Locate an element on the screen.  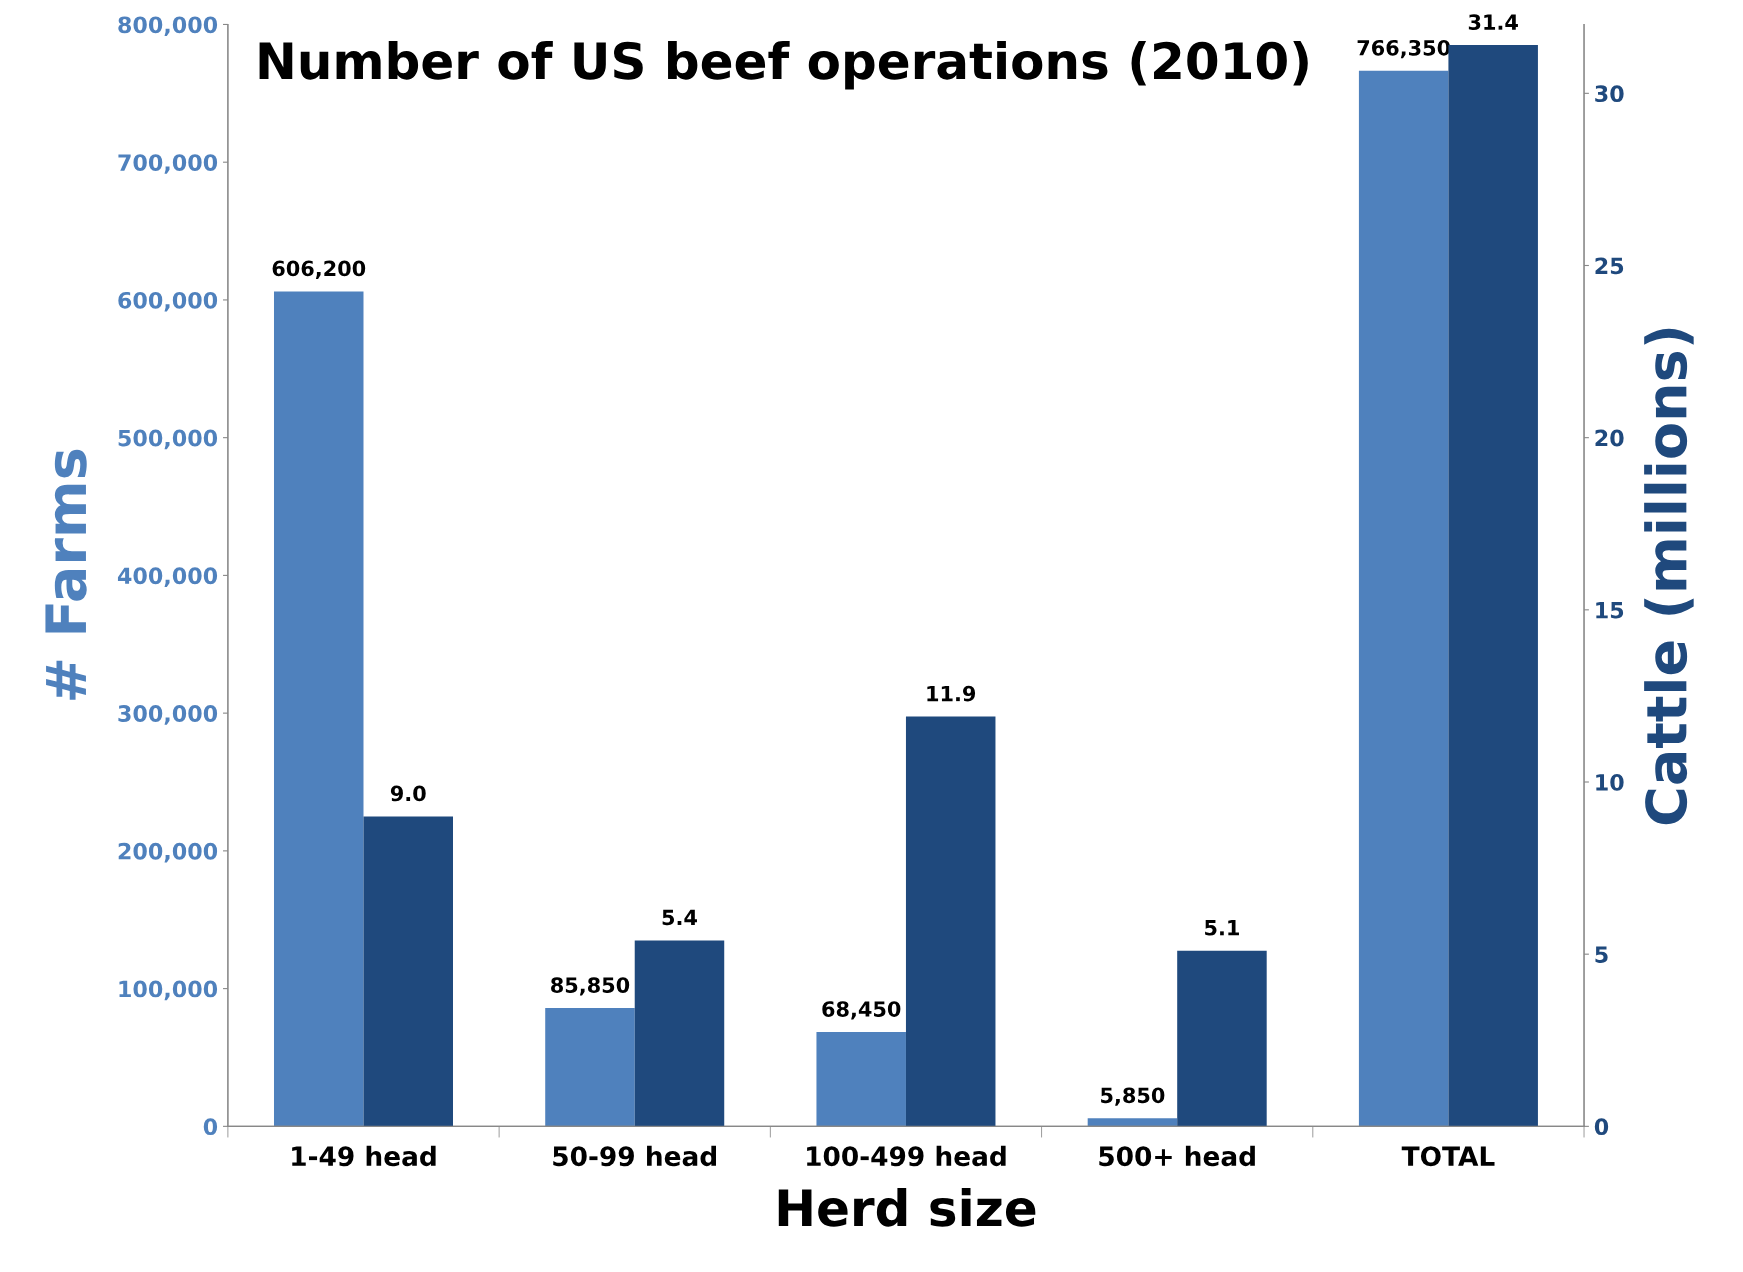
data-label: 31.4 is located at coordinates (1493, 22).